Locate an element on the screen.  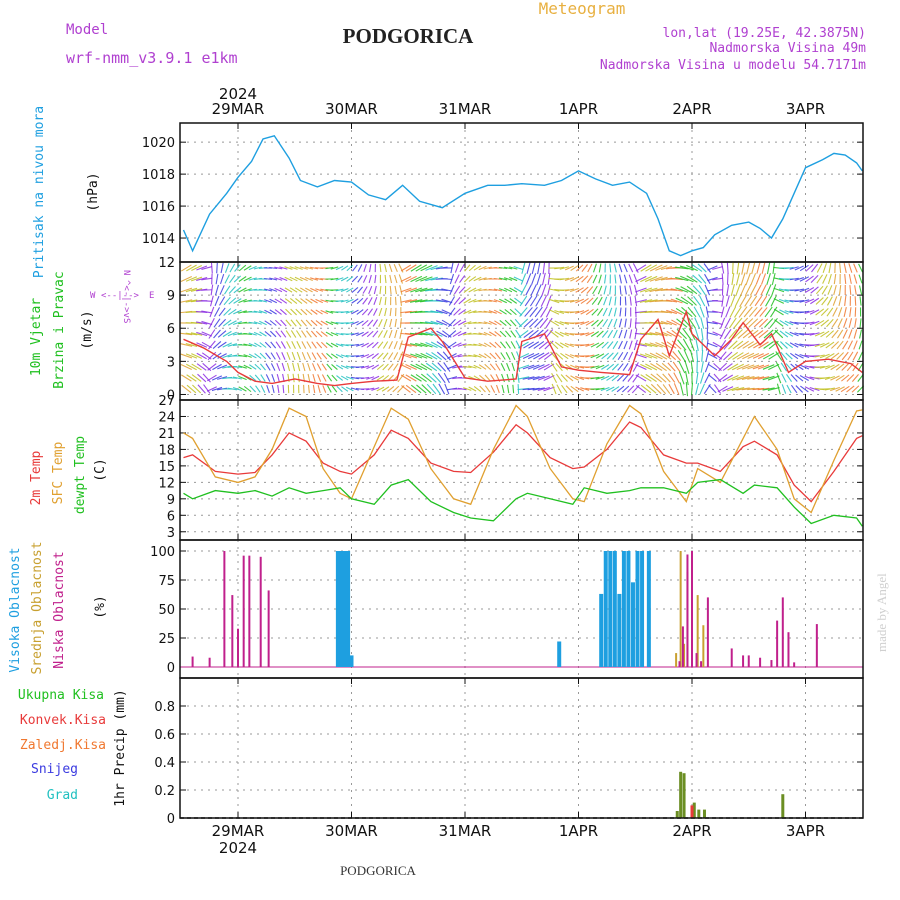
cloud-high-bar is located at coordinates (619, 630).